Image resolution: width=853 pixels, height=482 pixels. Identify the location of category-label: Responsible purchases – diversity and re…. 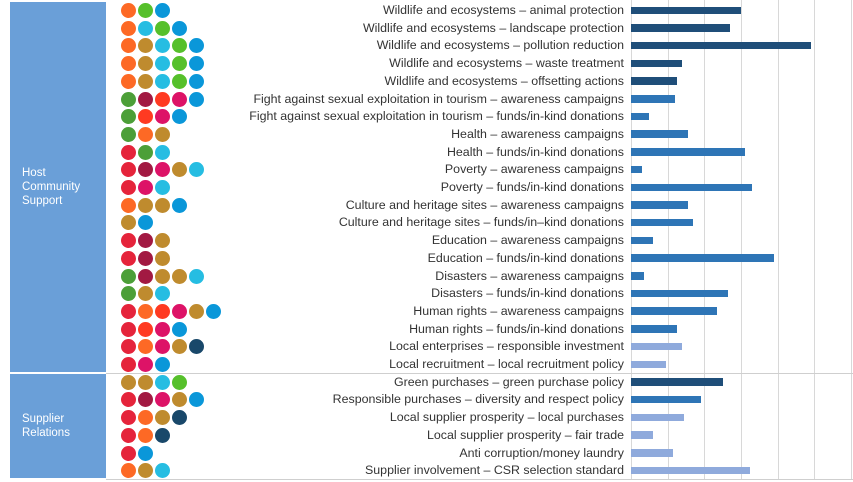
(478, 399).